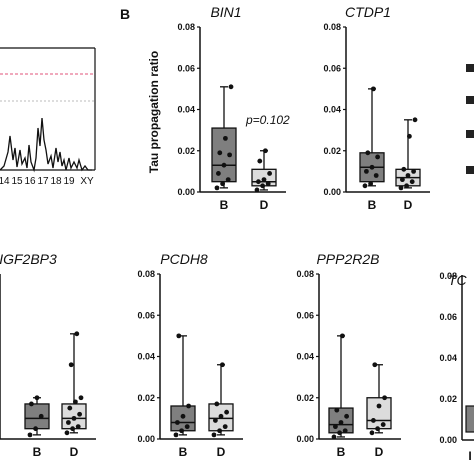 This screenshot has height=474, width=474. What do you see at coordinates (87, 181) in the screenshot?
I see `chromosome-tick-label: XY` at bounding box center [87, 181].